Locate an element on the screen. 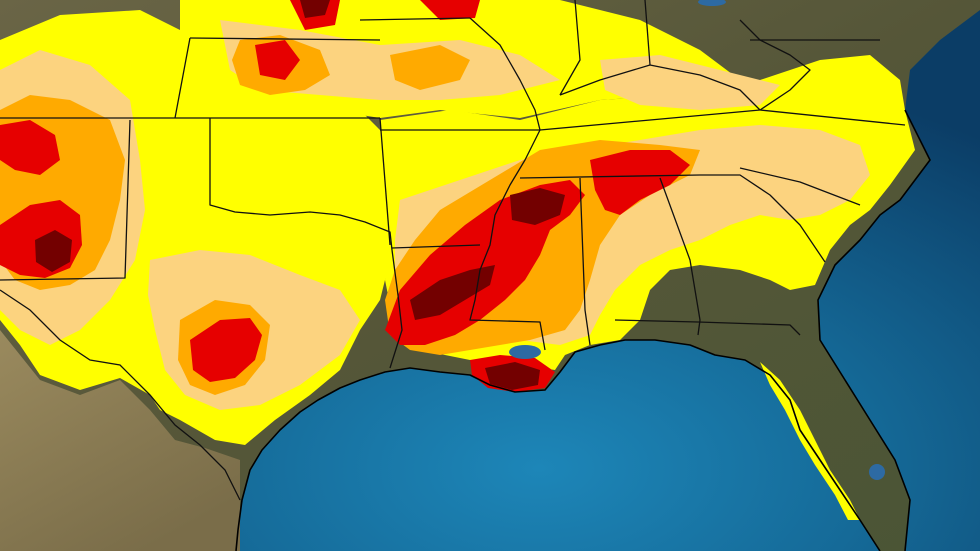 The width and height of the screenshot is (980, 551). border-tn-north is located at coordinates (650, 120).